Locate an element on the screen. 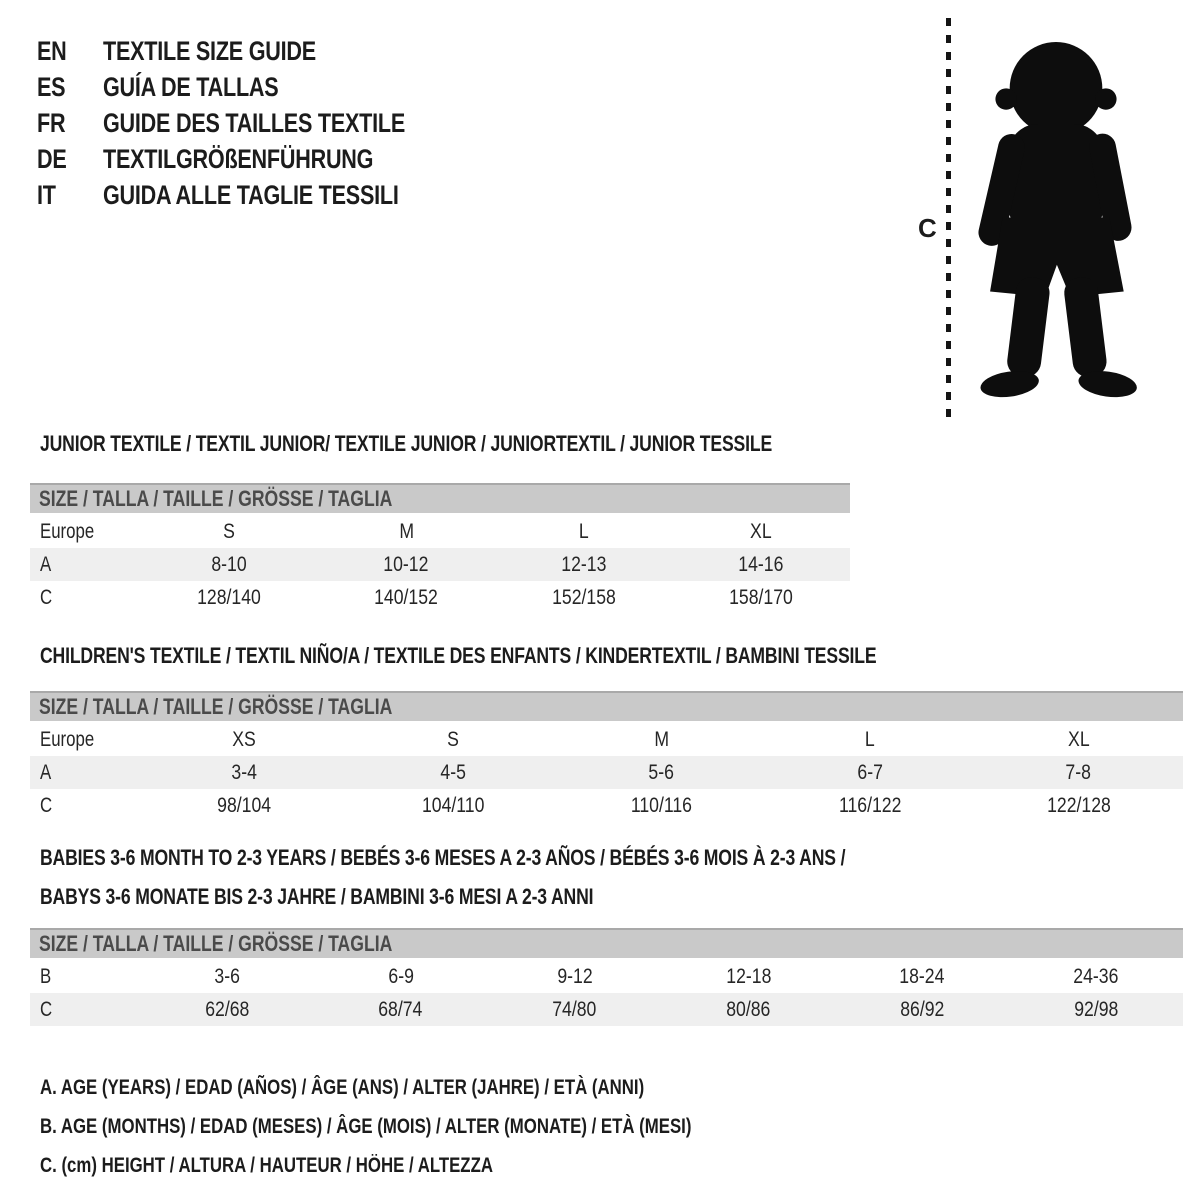 The height and width of the screenshot is (1200, 1200). table-row: A 3-4 4-5 5-6 6-7 7-8 is located at coordinates (606, 772).